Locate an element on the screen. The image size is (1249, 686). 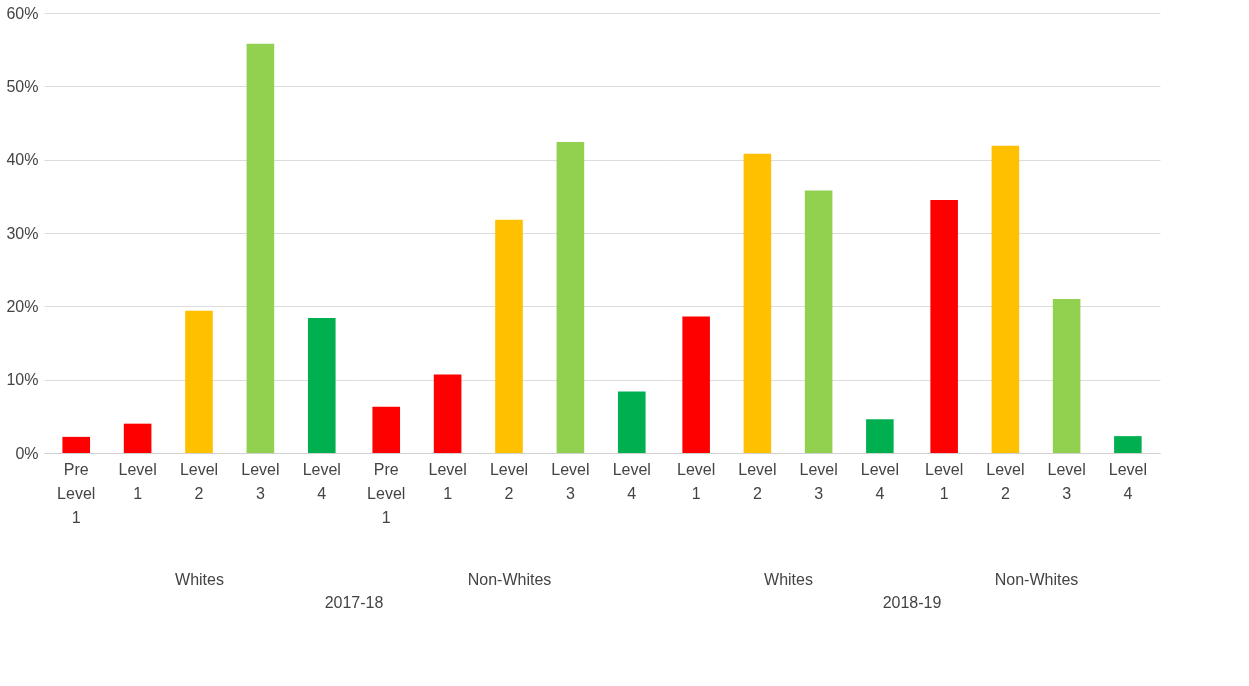
y-tick-label: 20% is located at coordinates (22, 306).